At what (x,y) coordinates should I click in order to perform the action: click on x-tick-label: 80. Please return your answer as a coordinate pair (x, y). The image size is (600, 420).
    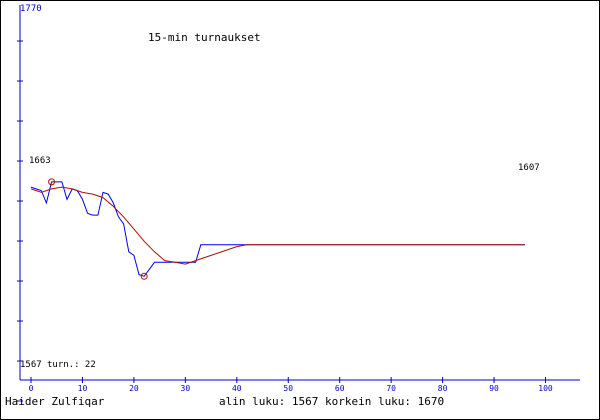
    Looking at the image, I should click on (443, 388).